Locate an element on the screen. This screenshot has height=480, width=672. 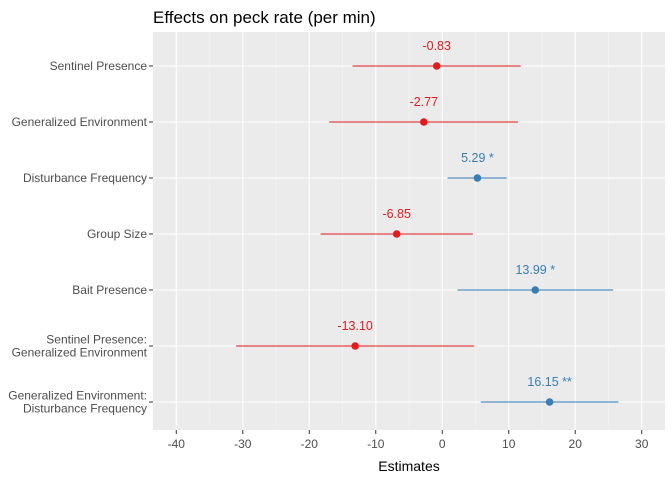
value-label: 5.29 * is located at coordinates (477, 158).